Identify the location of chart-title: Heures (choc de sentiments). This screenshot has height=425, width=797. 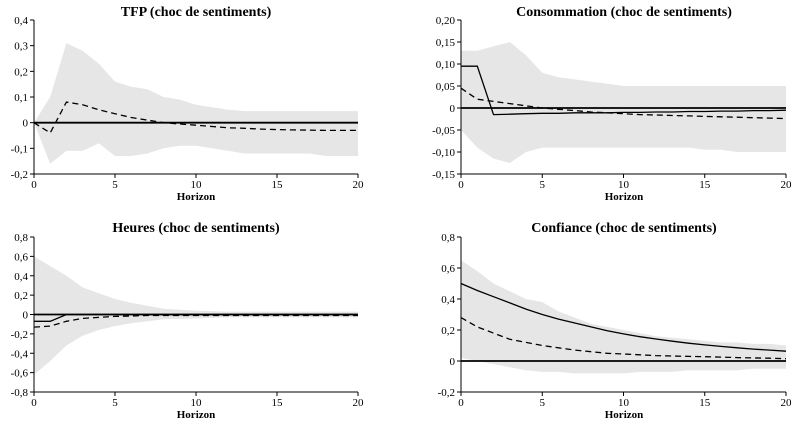
(196, 228).